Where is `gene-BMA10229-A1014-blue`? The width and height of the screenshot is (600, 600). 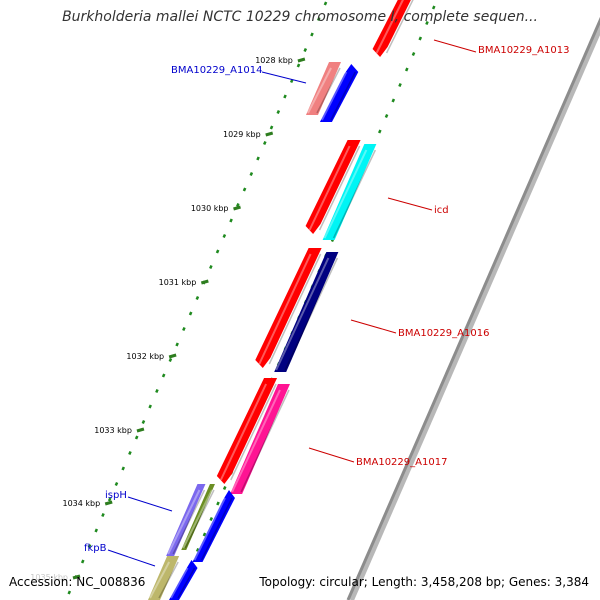 gene-BMA10229-A1014-blue is located at coordinates (339, 93).